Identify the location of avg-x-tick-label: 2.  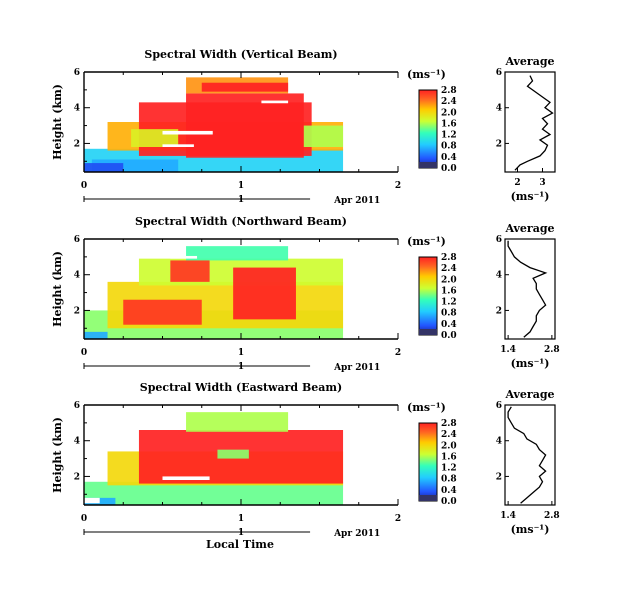
(517, 183).